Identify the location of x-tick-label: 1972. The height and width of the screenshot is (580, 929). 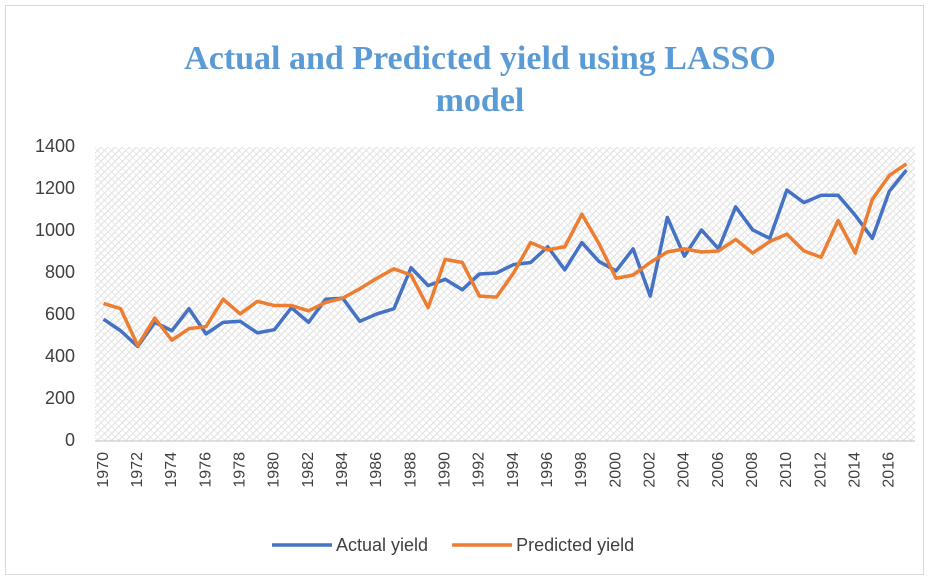
(137, 470).